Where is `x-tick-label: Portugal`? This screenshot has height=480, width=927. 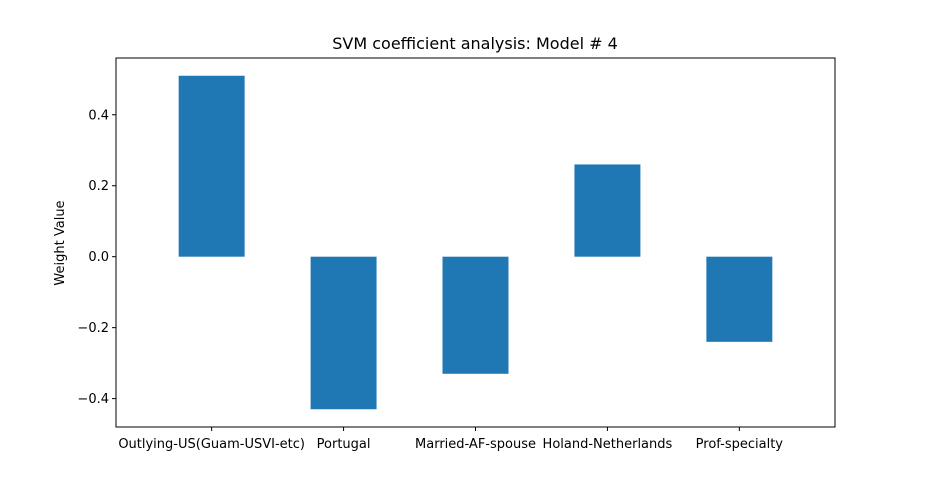
x-tick-label: Portugal is located at coordinates (344, 444).